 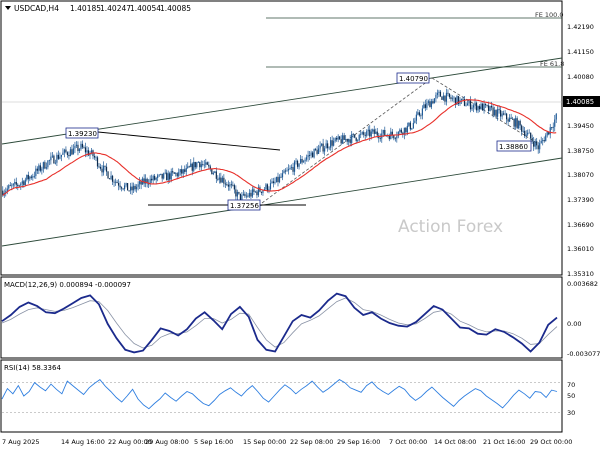 What do you see at coordinates (8, 8) in the screenshot?
I see `dropdown-triangle-icon` at bounding box center [8, 8].